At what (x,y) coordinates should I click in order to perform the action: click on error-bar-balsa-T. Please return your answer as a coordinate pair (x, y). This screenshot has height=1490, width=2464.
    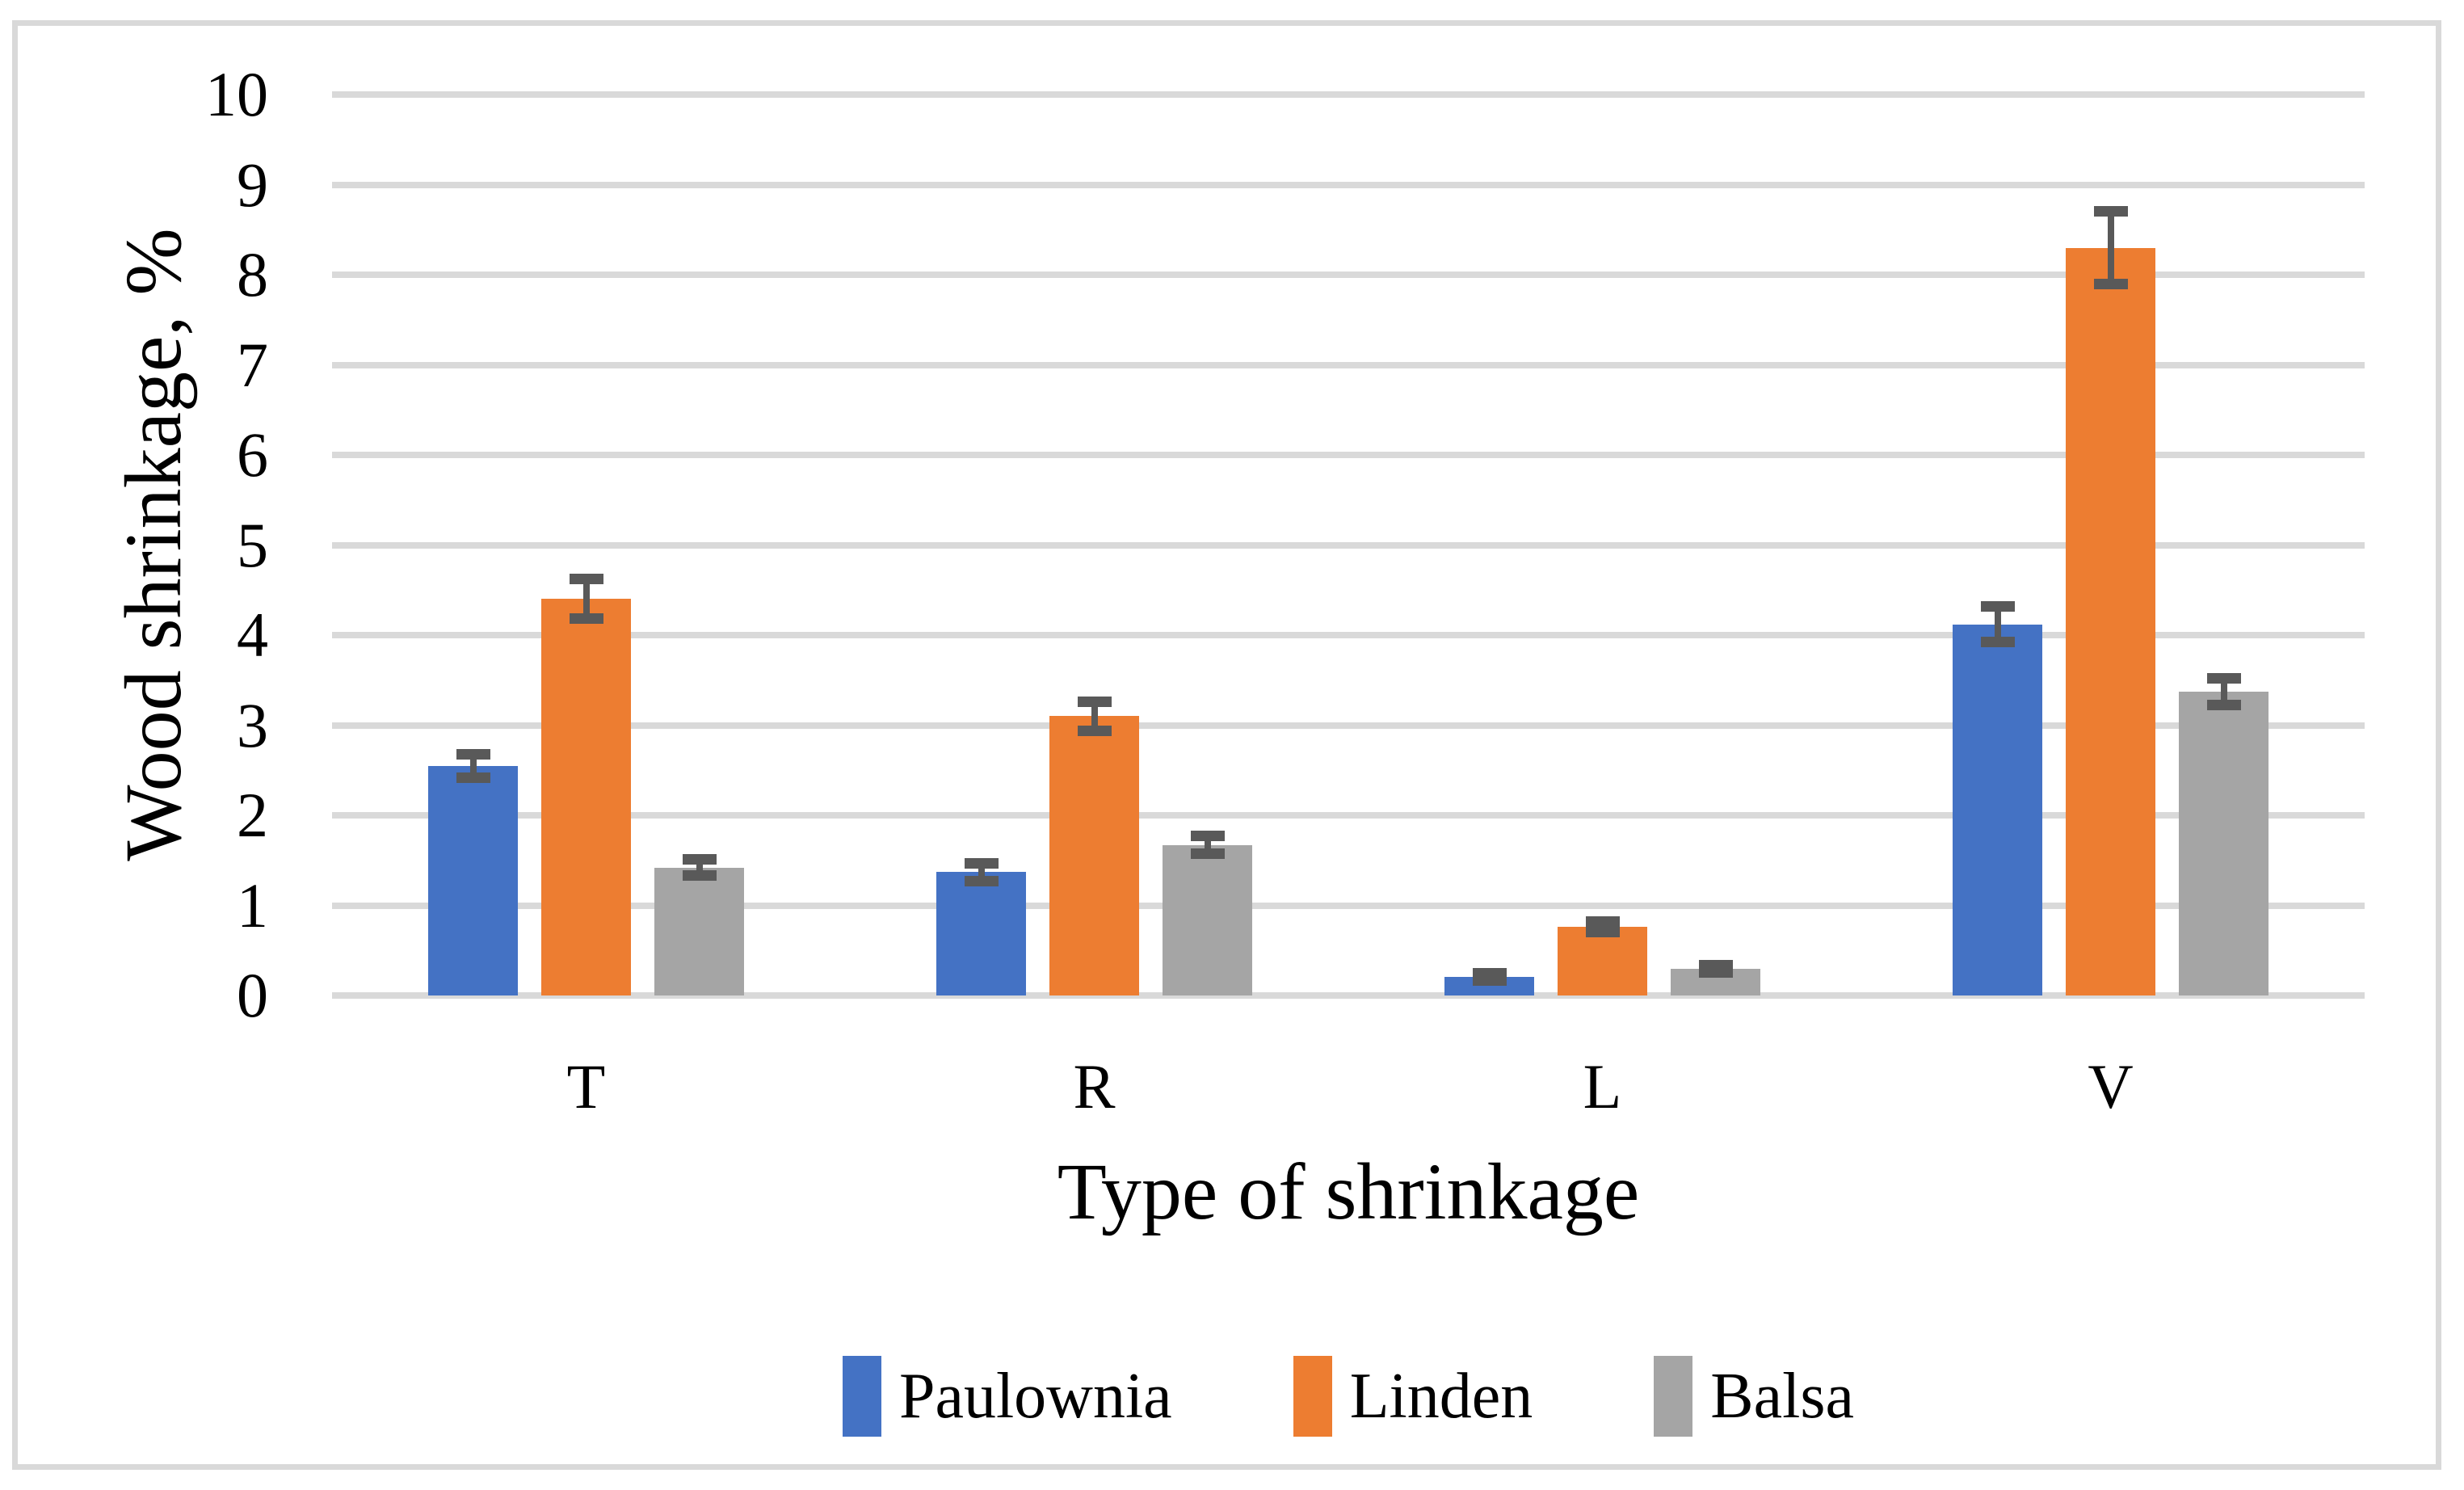
    Looking at the image, I should click on (699, 867).